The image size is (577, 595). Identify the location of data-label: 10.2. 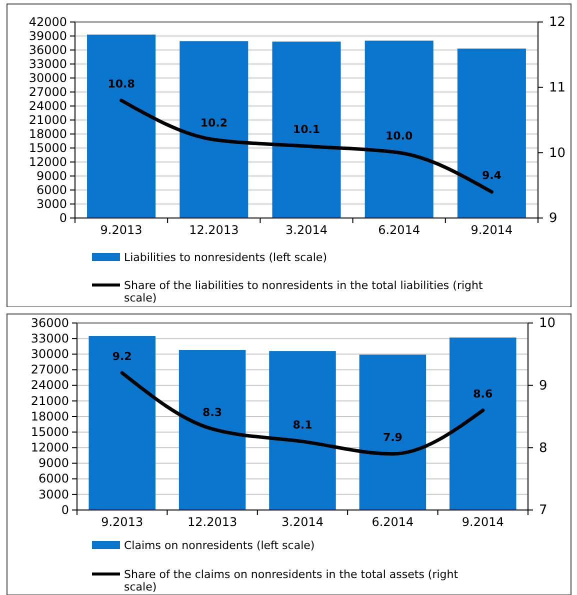
(214, 123).